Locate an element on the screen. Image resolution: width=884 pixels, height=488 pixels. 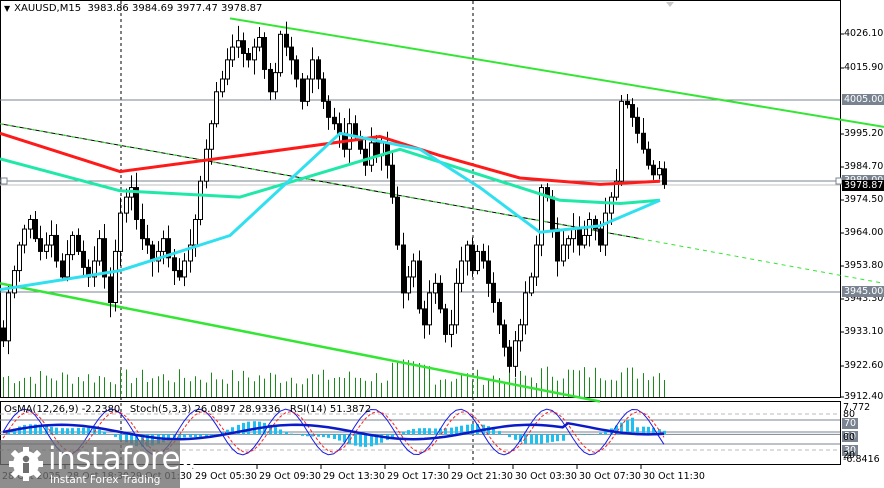
price-tick-label: 3964.00 is located at coordinates (864, 232).